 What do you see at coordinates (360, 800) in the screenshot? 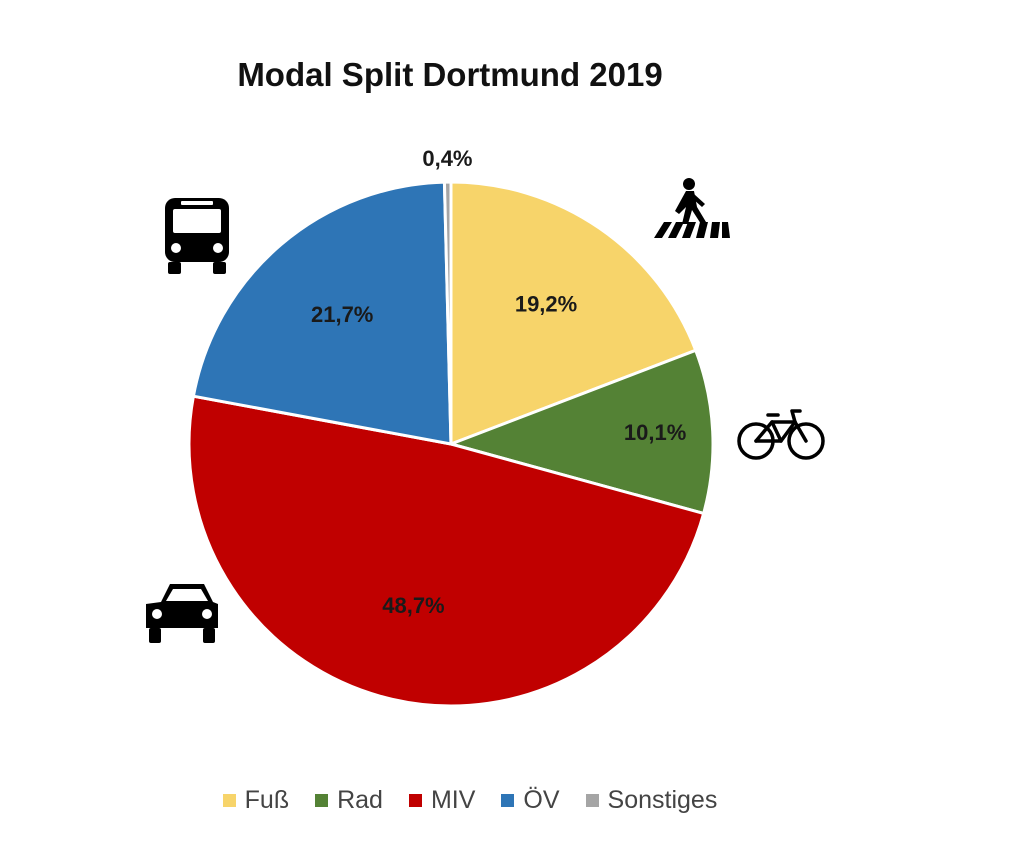
I see `legend-label: Rad` at bounding box center [360, 800].